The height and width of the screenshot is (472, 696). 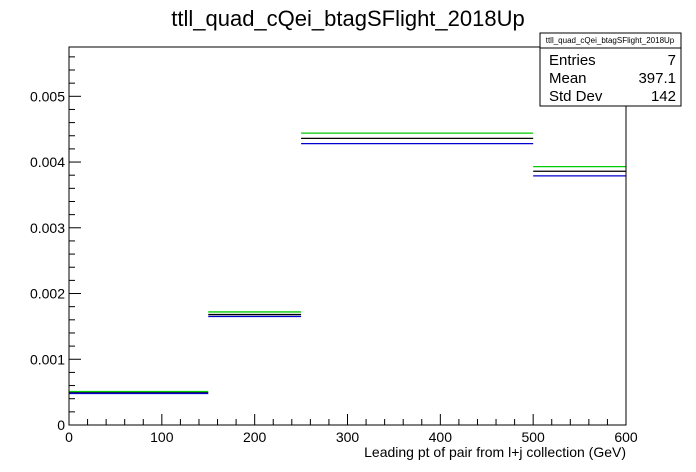 What do you see at coordinates (663, 96) in the screenshot?
I see `stats-stddev-value: 142` at bounding box center [663, 96].